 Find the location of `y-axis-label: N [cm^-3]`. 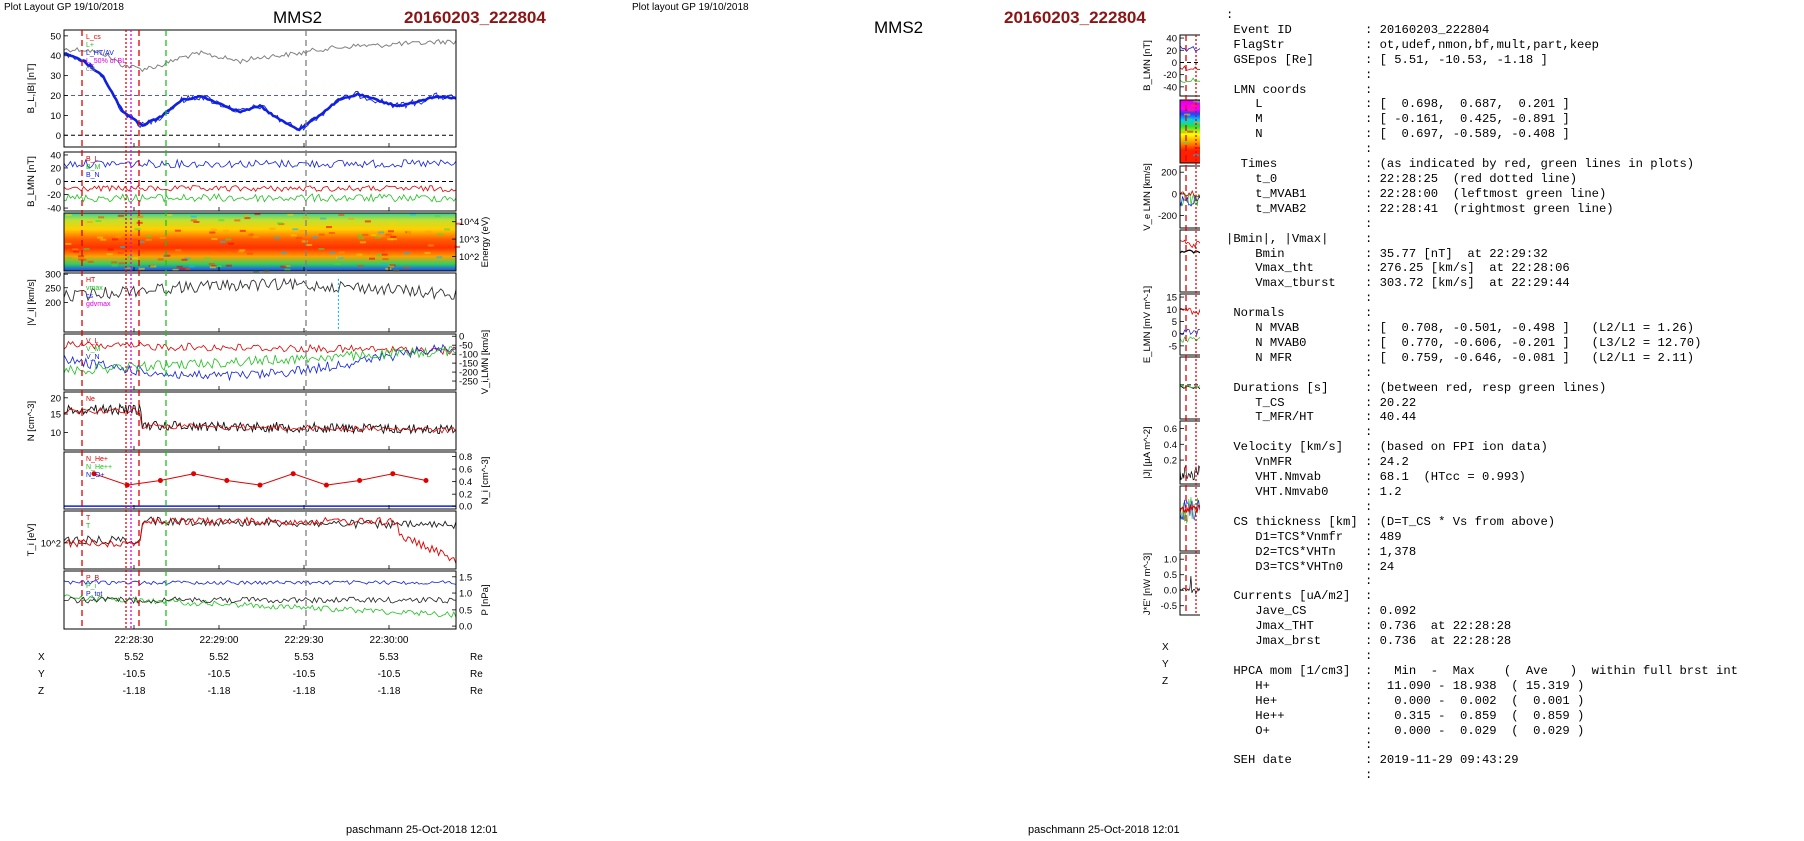

y-axis-label: N [cm^-3] is located at coordinates (31, 421).